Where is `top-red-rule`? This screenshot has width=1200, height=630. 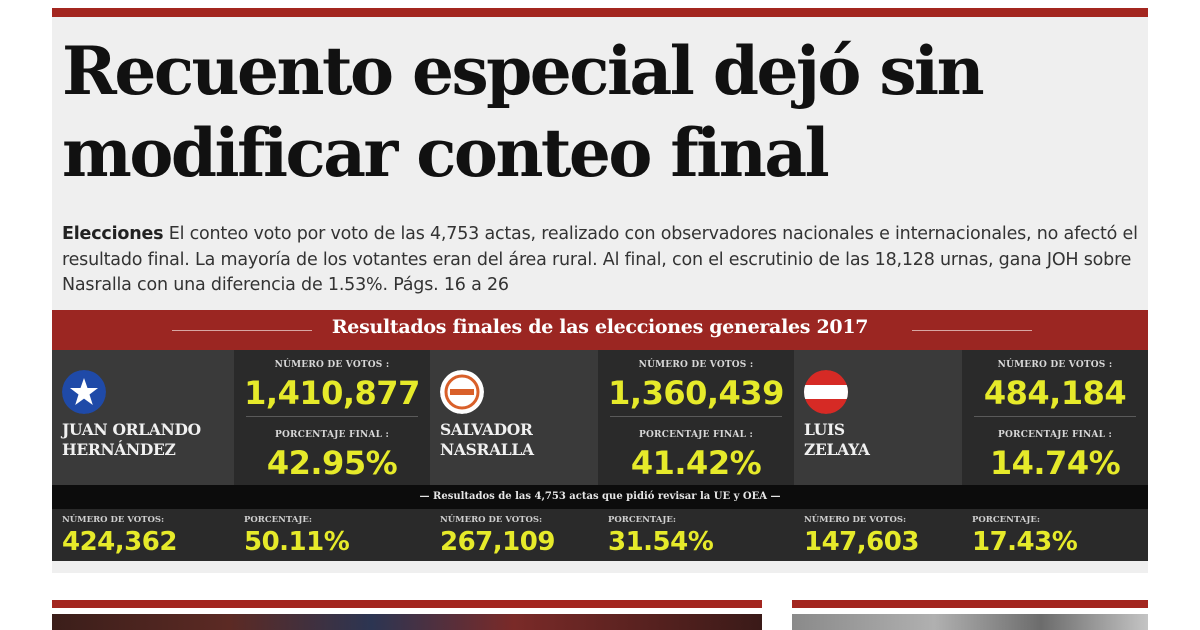
top-red-rule is located at coordinates (600, 12).